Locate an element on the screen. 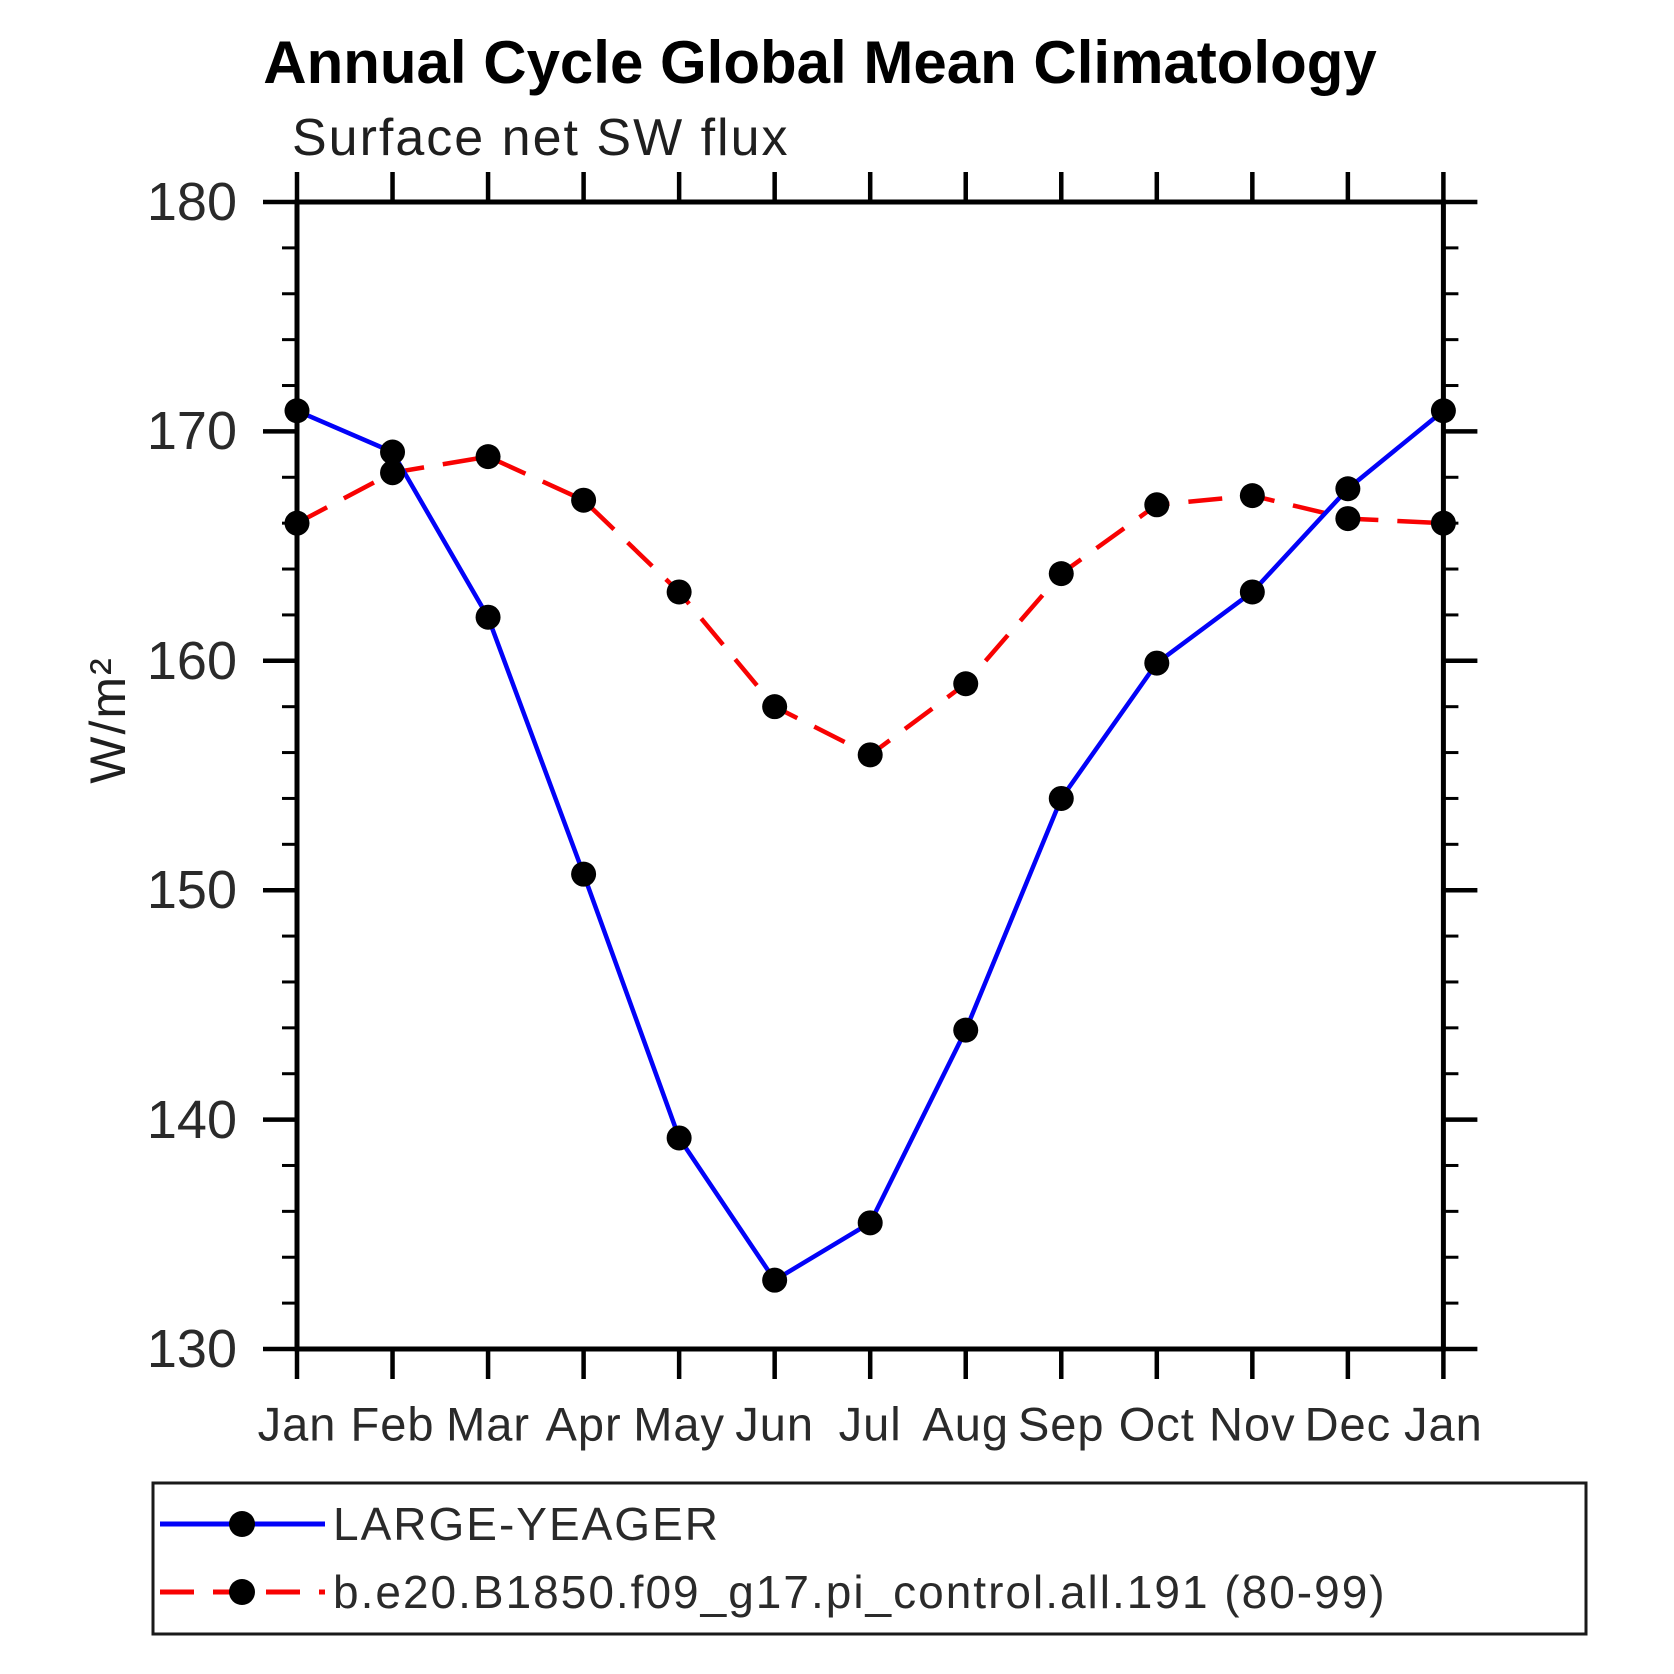 The height and width of the screenshot is (1674, 1674). chart-subtitle: Surface net SW flux is located at coordinates (541, 138).